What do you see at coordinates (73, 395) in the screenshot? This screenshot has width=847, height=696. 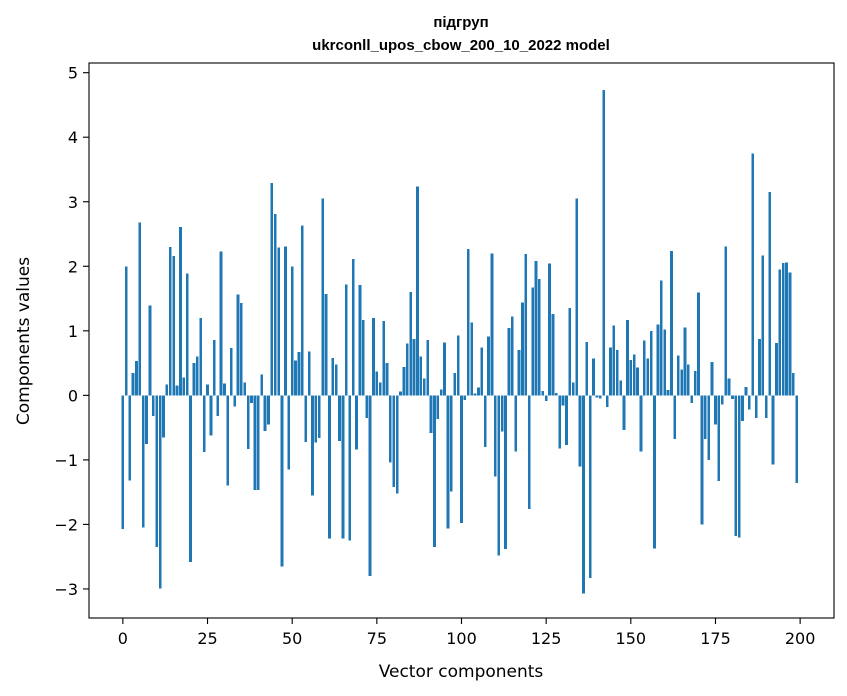 I see `y-tick-label: 0` at bounding box center [73, 395].